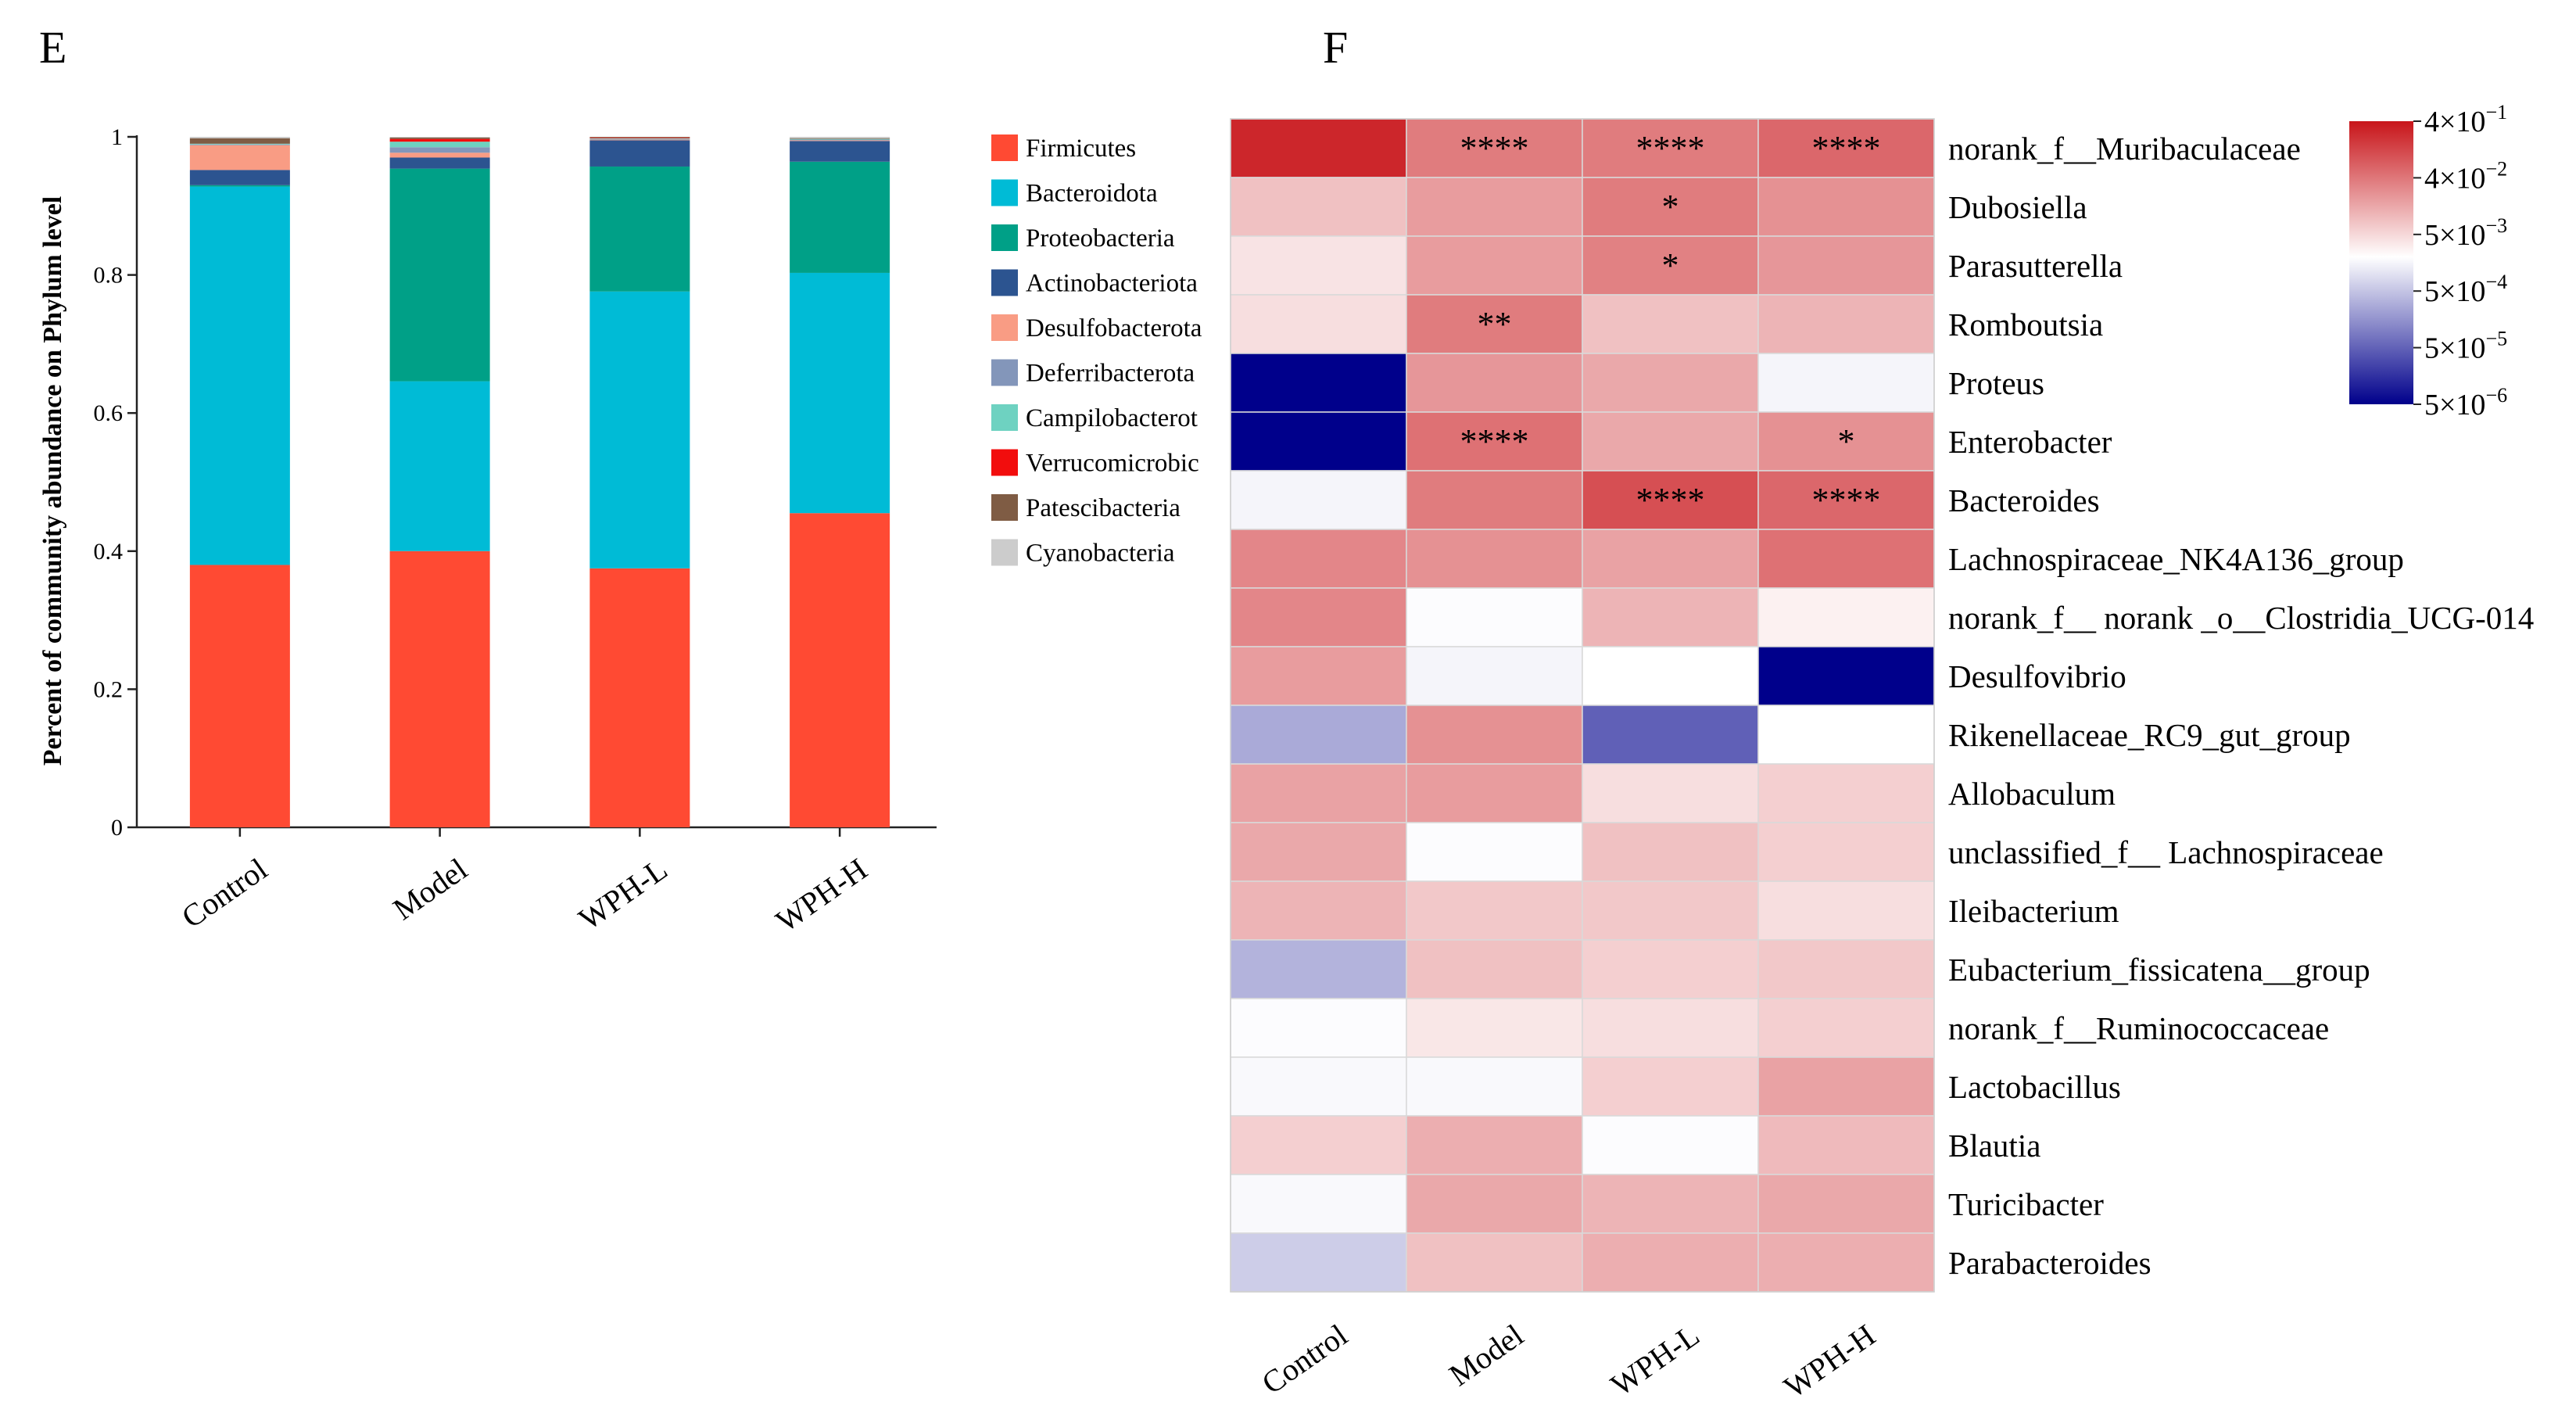  Describe the element at coordinates (1112, 464) in the screenshot. I see `legend-label: Verrucomicrobic` at that location.